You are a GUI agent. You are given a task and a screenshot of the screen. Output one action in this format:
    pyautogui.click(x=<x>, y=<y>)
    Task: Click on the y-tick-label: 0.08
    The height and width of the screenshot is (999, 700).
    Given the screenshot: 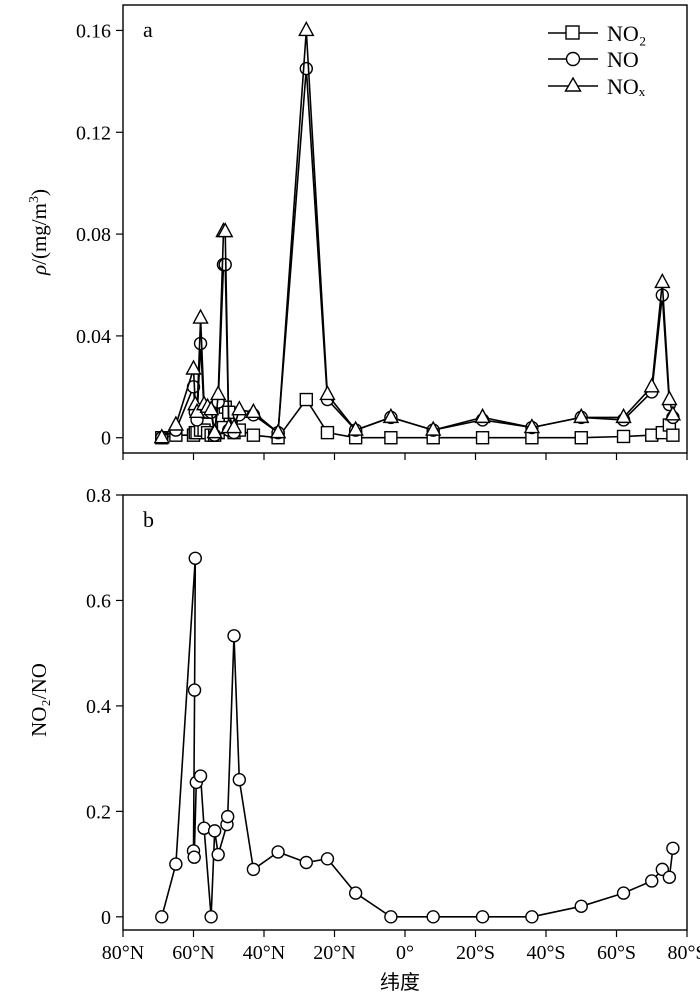 What is the action you would take?
    pyautogui.click(x=93, y=235)
    